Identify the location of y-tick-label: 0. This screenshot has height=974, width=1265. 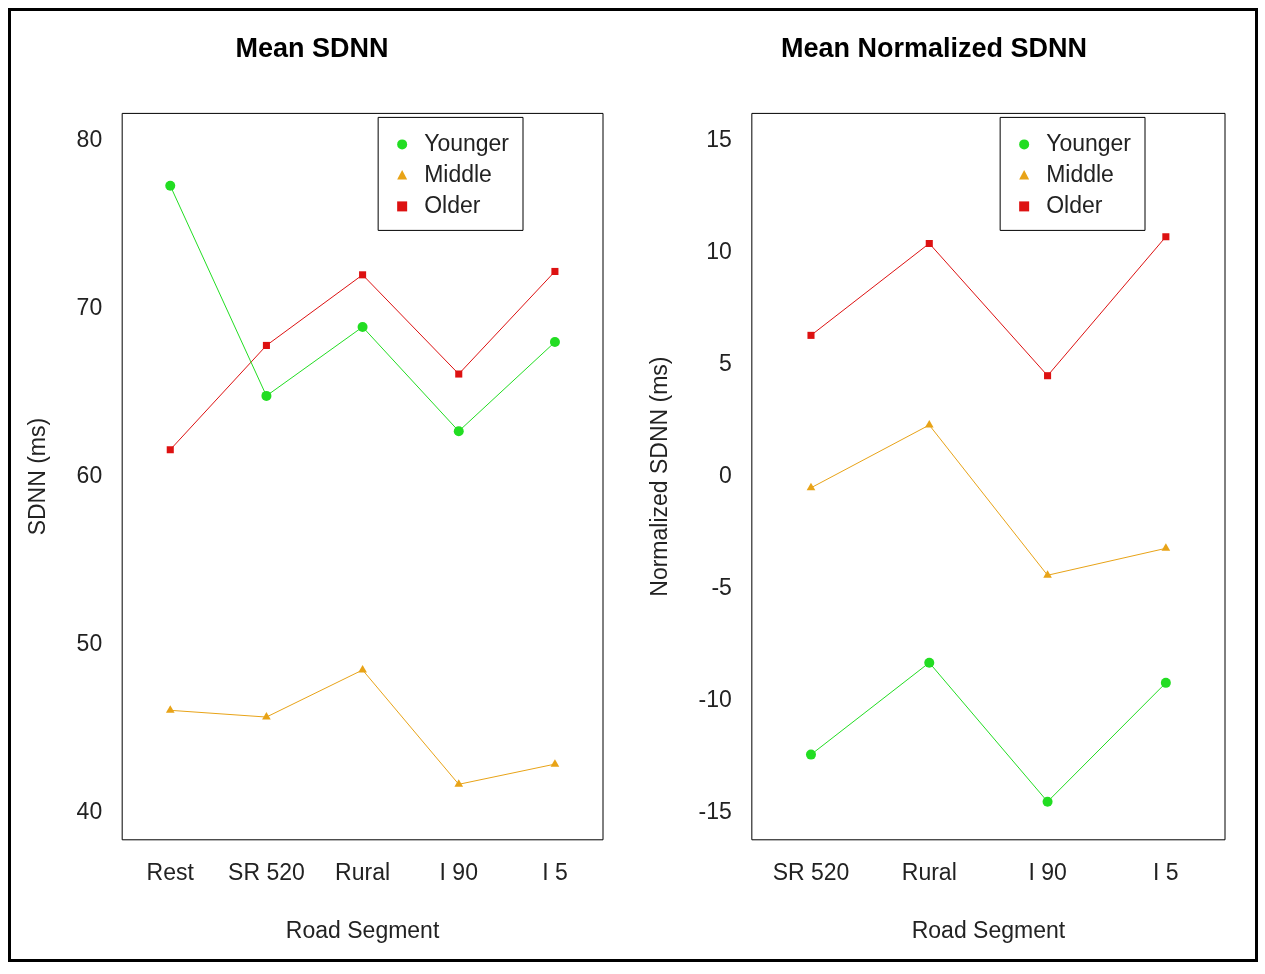
(725, 474).